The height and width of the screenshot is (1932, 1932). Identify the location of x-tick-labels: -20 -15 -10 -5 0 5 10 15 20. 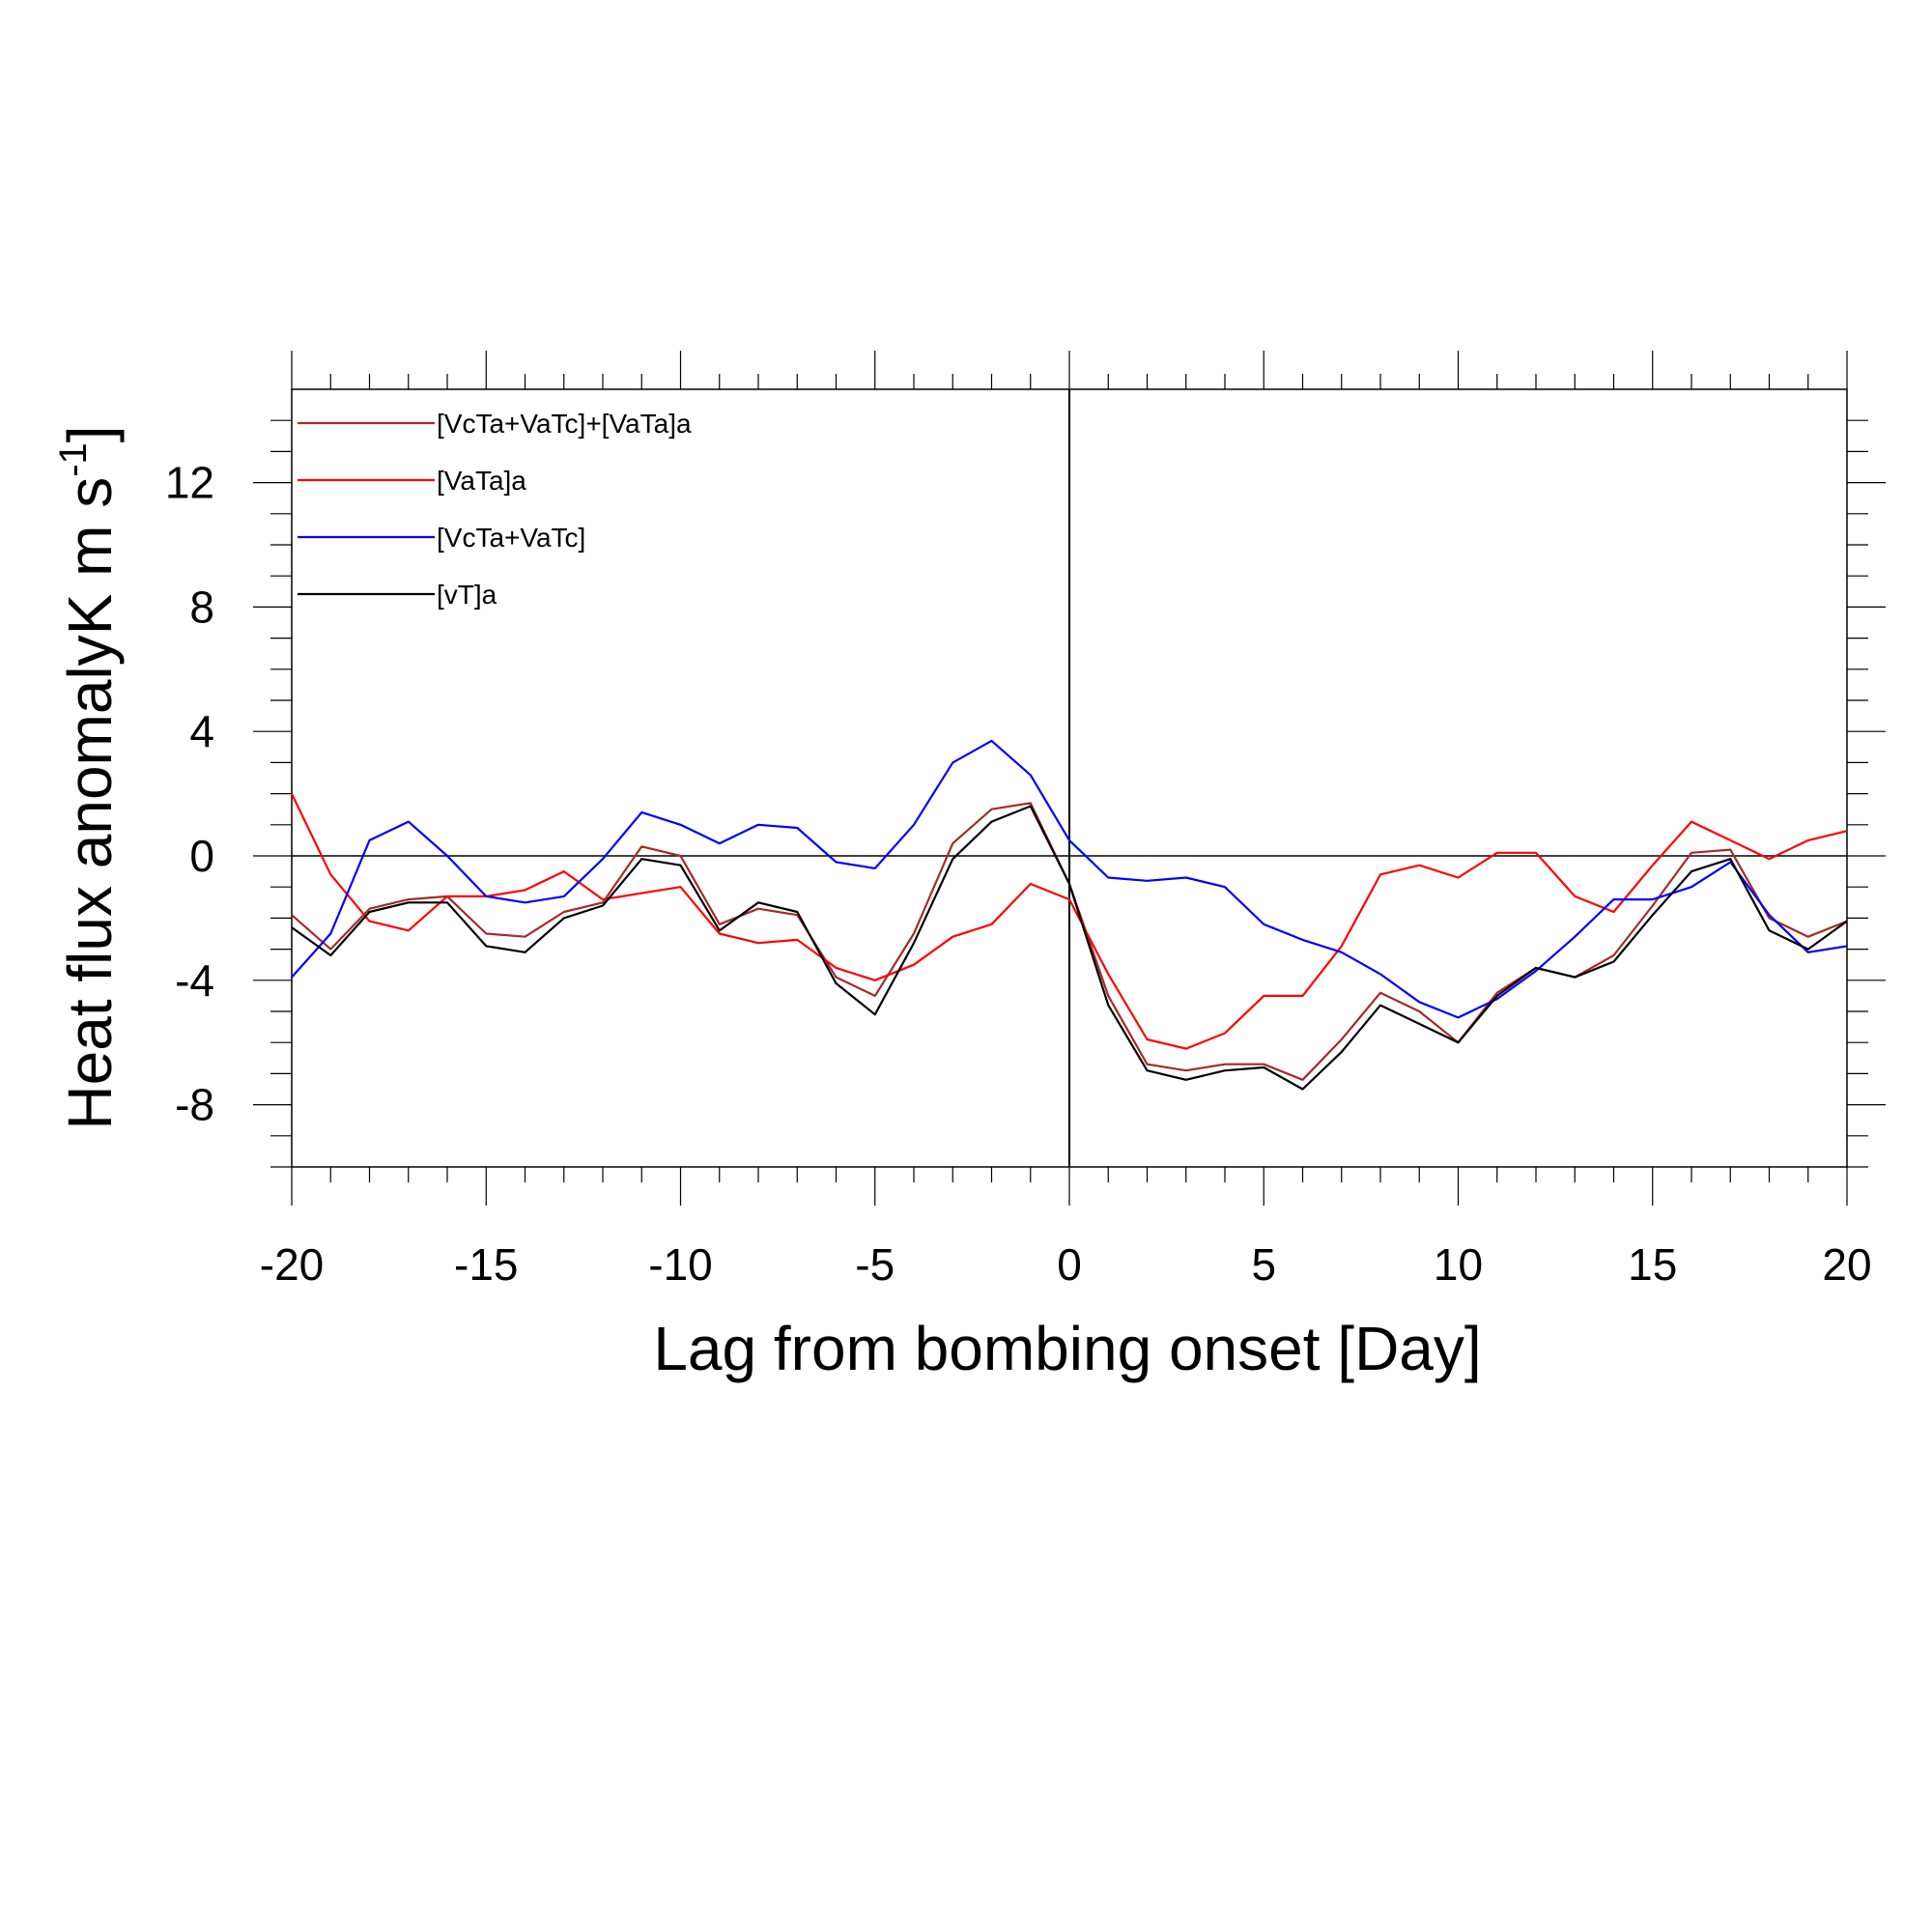
(1066, 1264).